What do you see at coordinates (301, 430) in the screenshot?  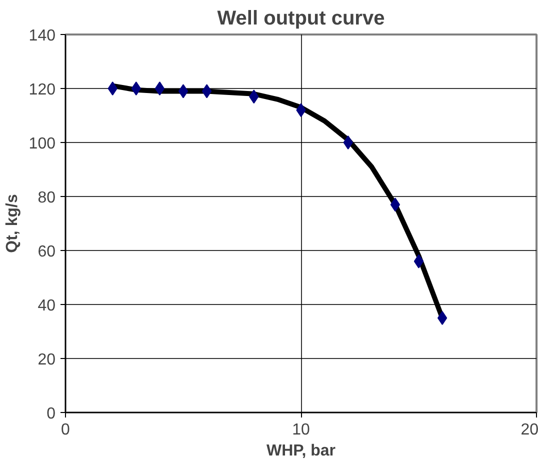 I see `x-tick-label: 10` at bounding box center [301, 430].